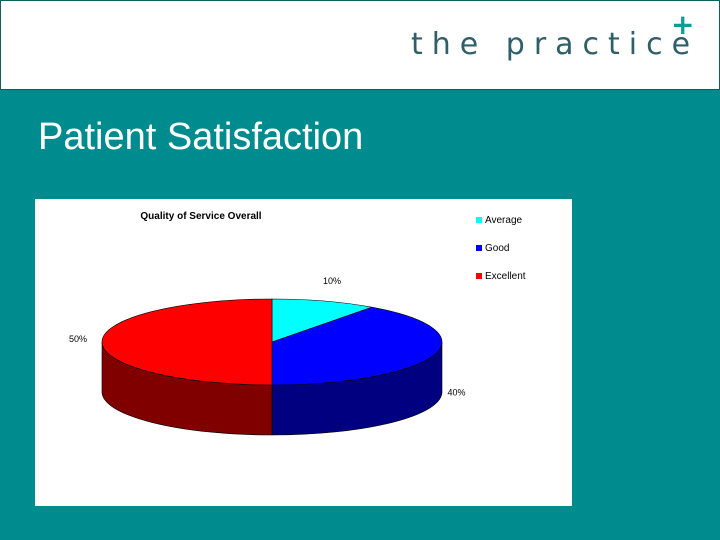  I want to click on slide-title: Patient Satisfaction, so click(201, 137).